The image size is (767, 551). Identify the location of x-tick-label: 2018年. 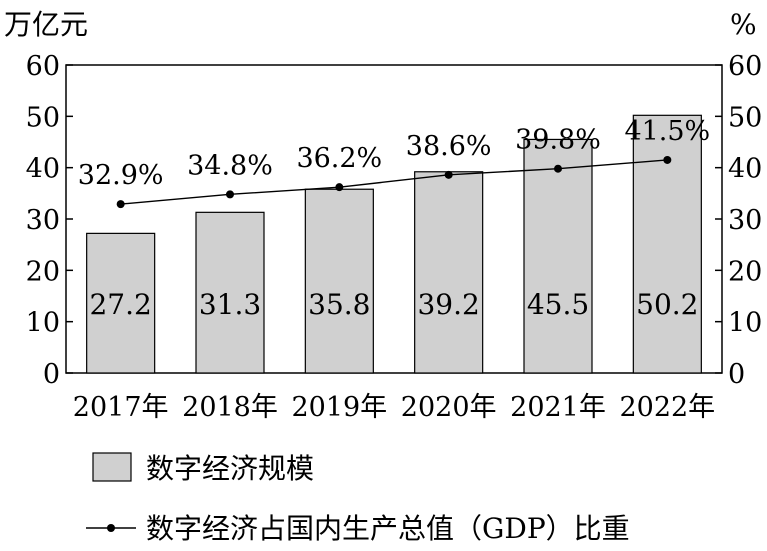
(230, 407).